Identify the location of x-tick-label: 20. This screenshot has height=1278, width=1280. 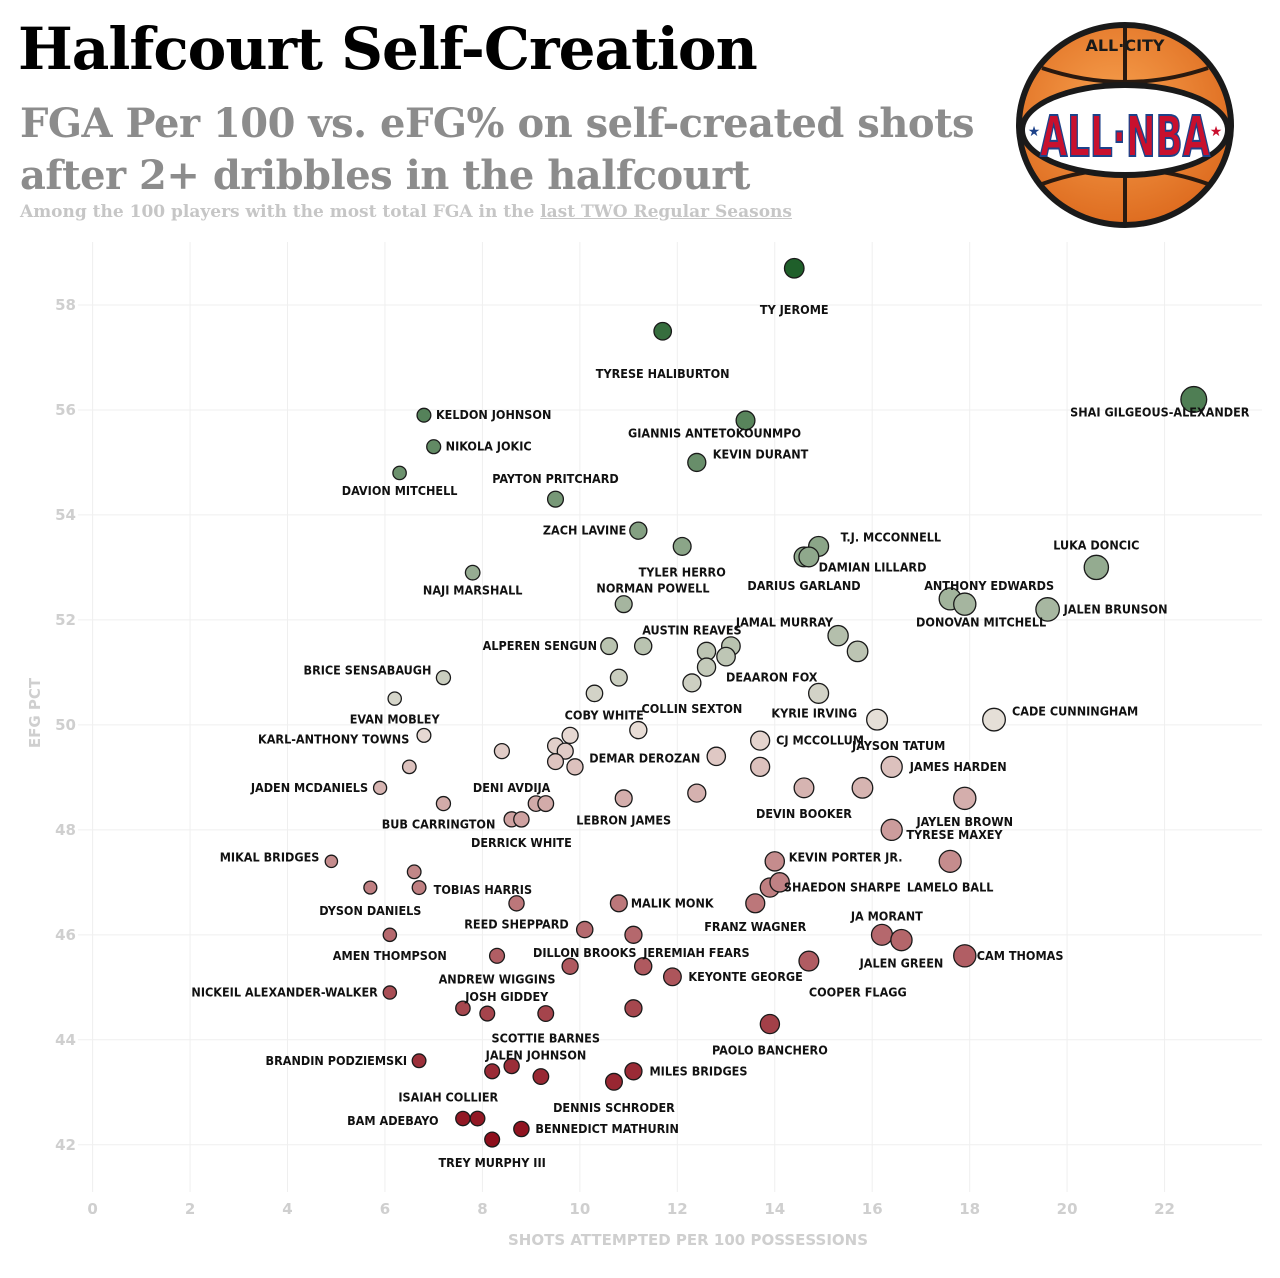
(1067, 1209).